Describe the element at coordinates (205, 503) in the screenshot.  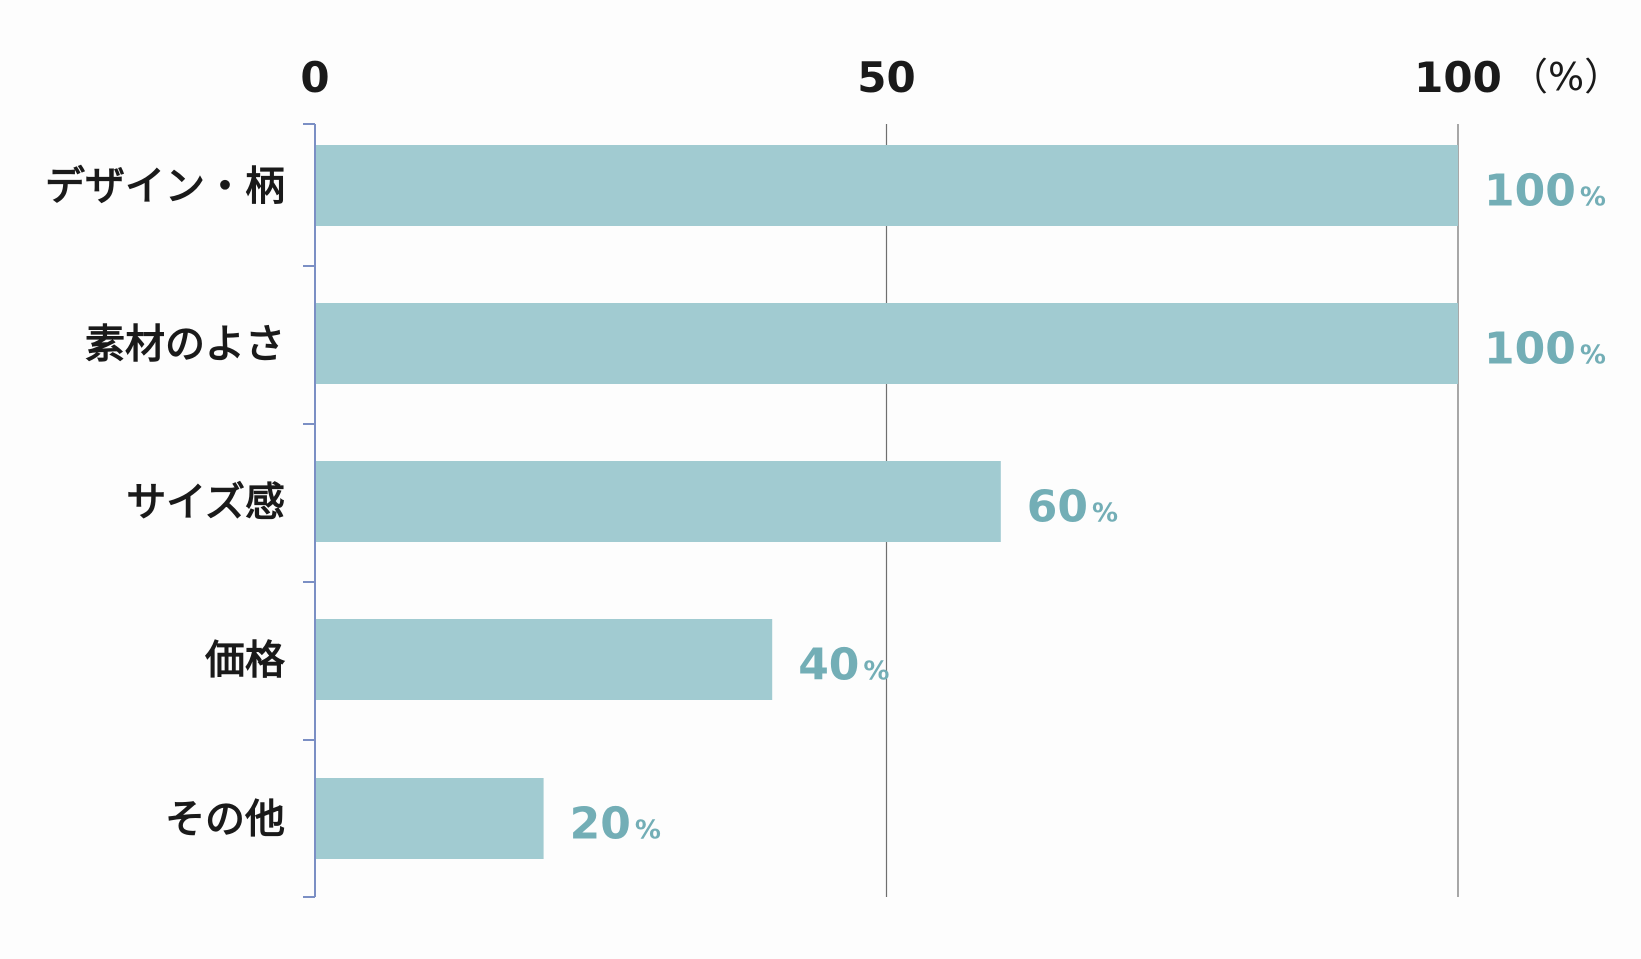
I see `category-label-2: サイズ感` at that location.